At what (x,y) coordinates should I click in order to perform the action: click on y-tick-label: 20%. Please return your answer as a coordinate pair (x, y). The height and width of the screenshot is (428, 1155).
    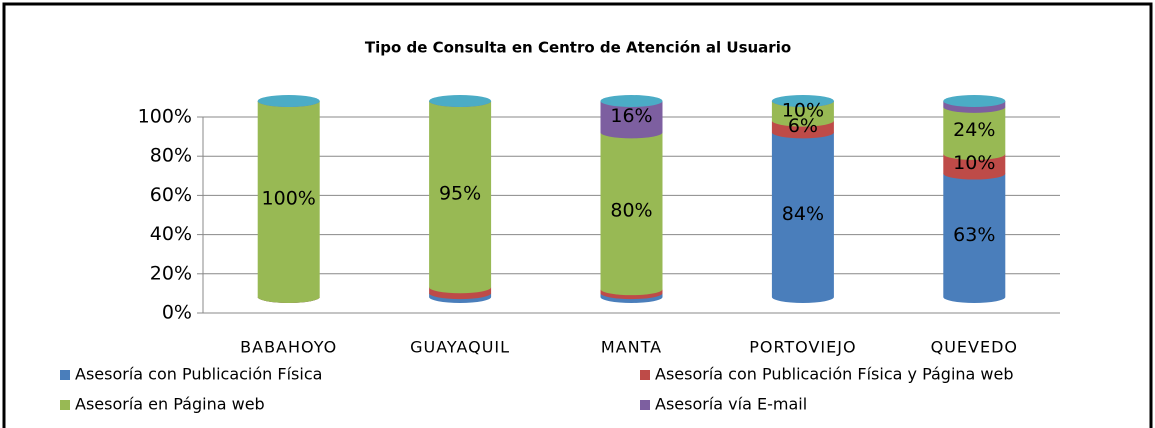
    Looking at the image, I should click on (171, 273).